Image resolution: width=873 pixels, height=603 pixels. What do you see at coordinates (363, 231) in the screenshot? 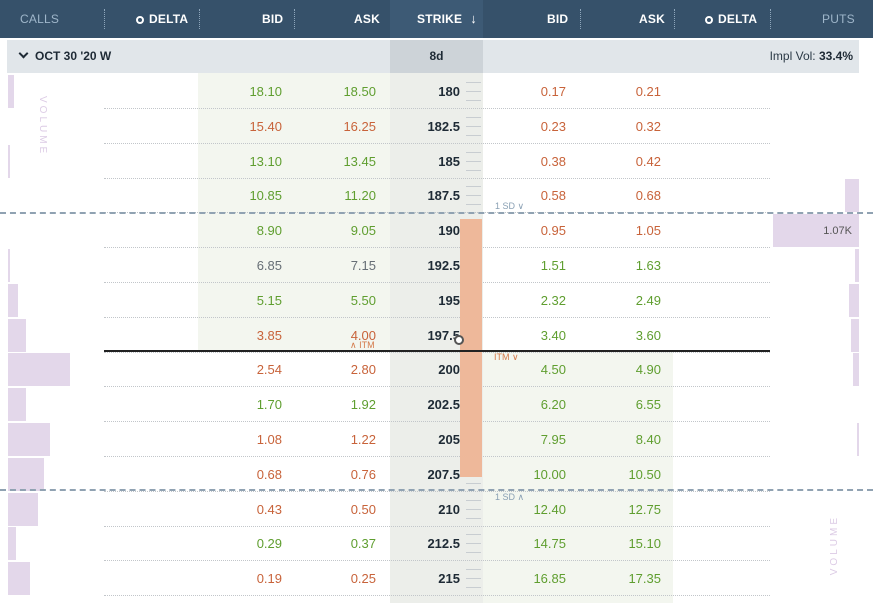
I see `call-ask-cell: 9.05` at bounding box center [363, 231].